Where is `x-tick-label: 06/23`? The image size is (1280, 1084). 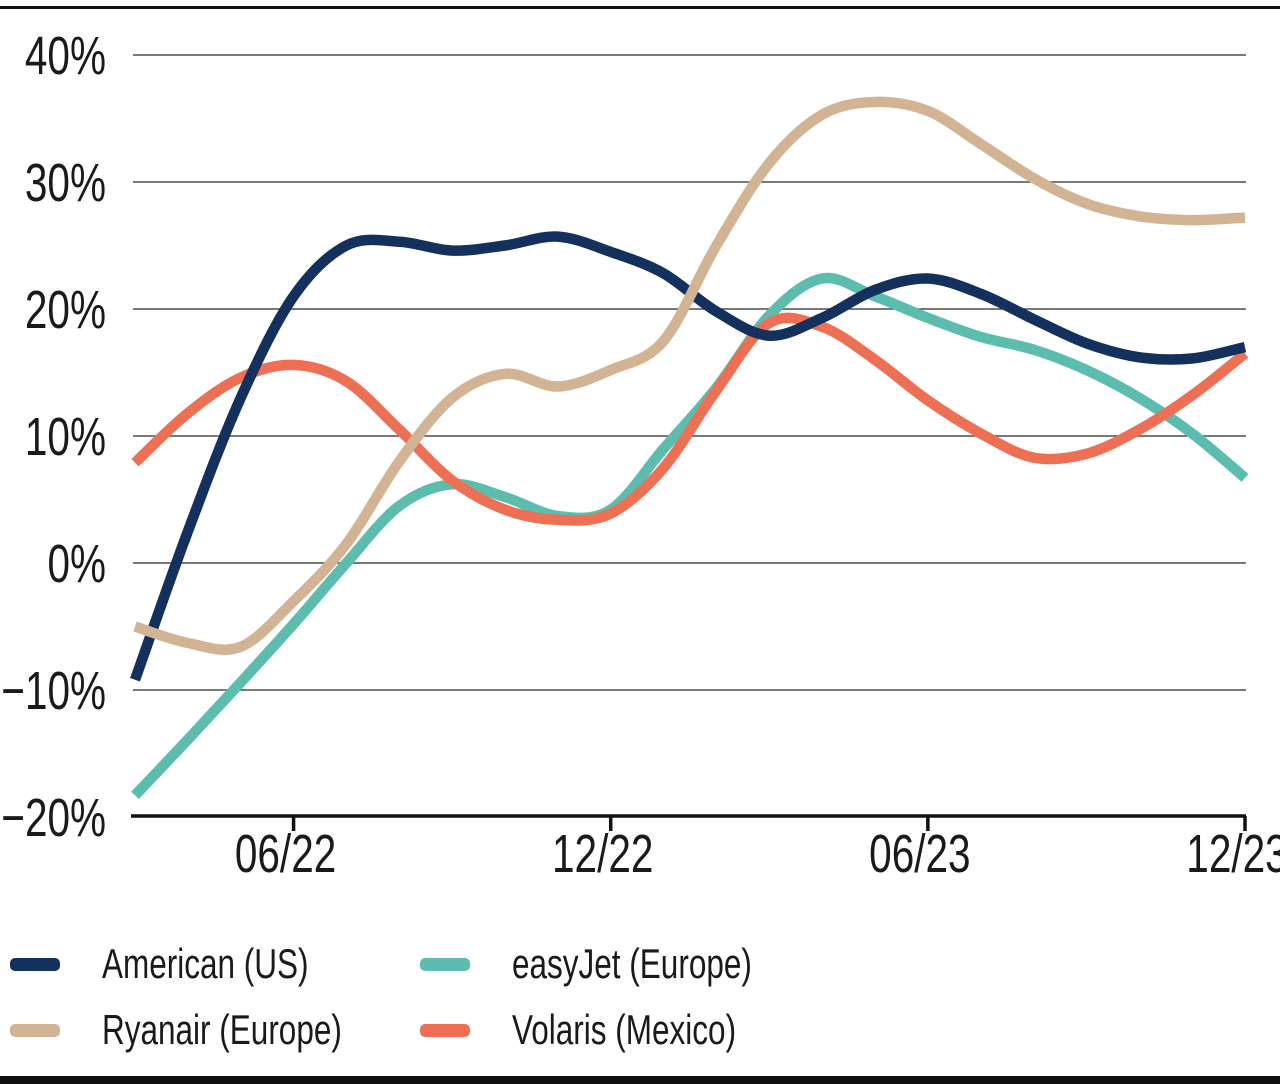 x-tick-label: 06/23 is located at coordinates (919, 854).